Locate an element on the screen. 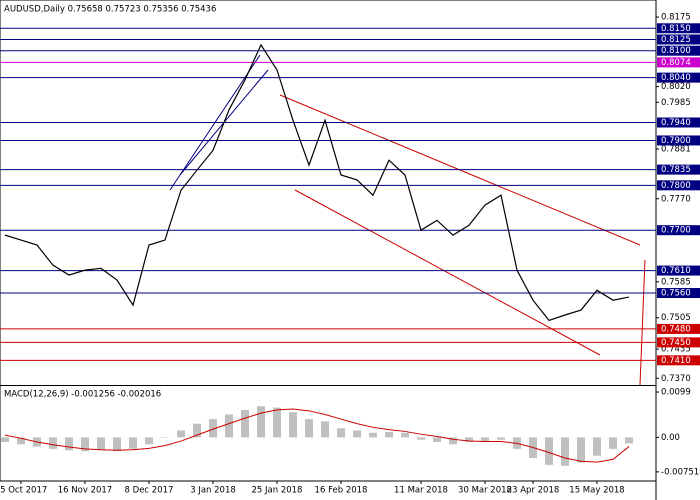  level-label: 0.7835 is located at coordinates (676, 170).